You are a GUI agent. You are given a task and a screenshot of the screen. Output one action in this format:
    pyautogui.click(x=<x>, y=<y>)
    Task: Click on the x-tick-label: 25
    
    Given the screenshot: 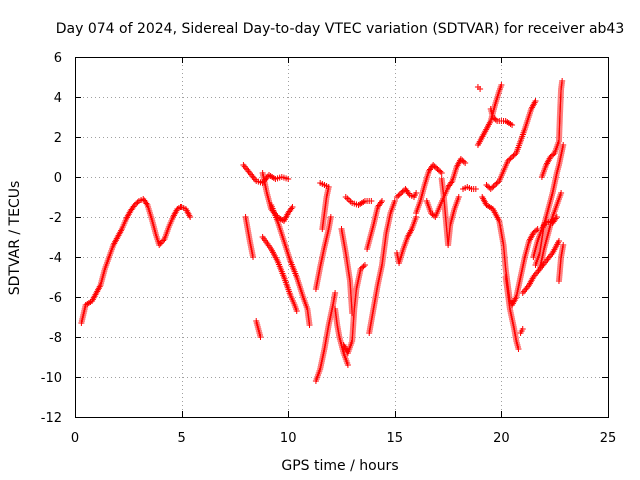 What is the action you would take?
    pyautogui.click(x=608, y=438)
    